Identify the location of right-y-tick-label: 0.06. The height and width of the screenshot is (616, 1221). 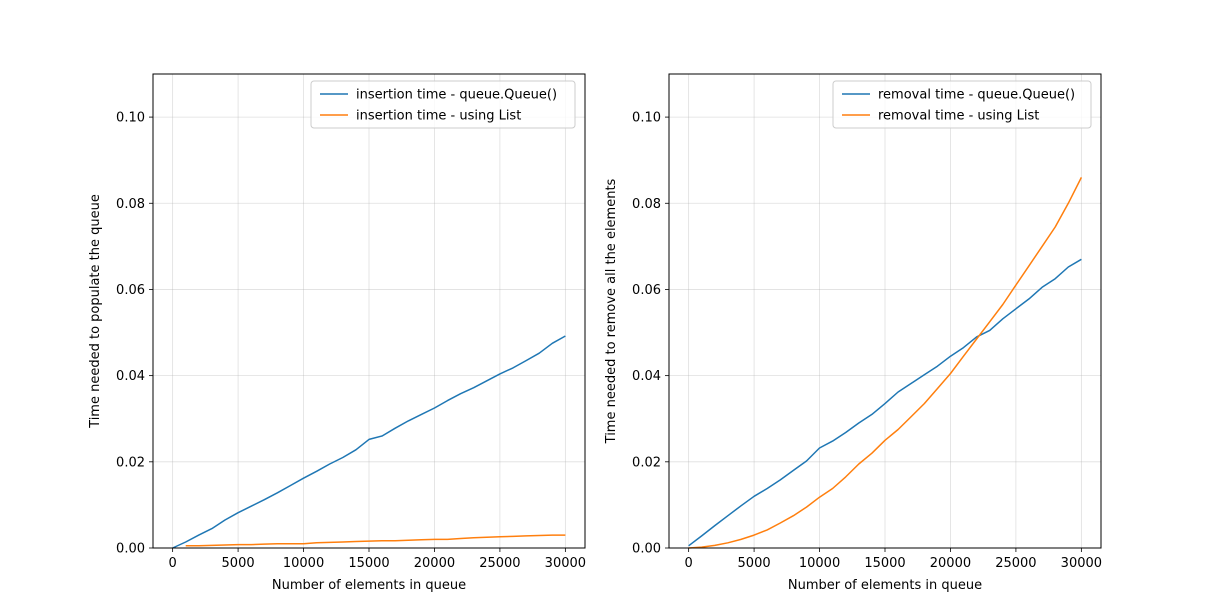
(646, 290).